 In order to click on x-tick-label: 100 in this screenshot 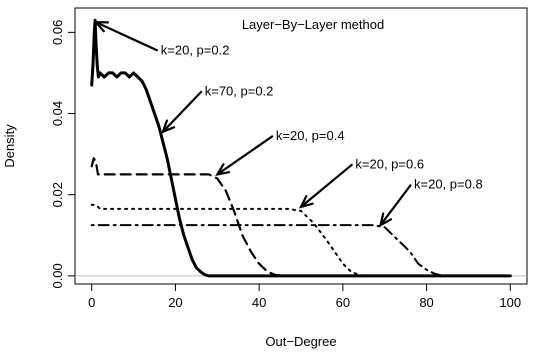, I will do `click(510, 302)`.